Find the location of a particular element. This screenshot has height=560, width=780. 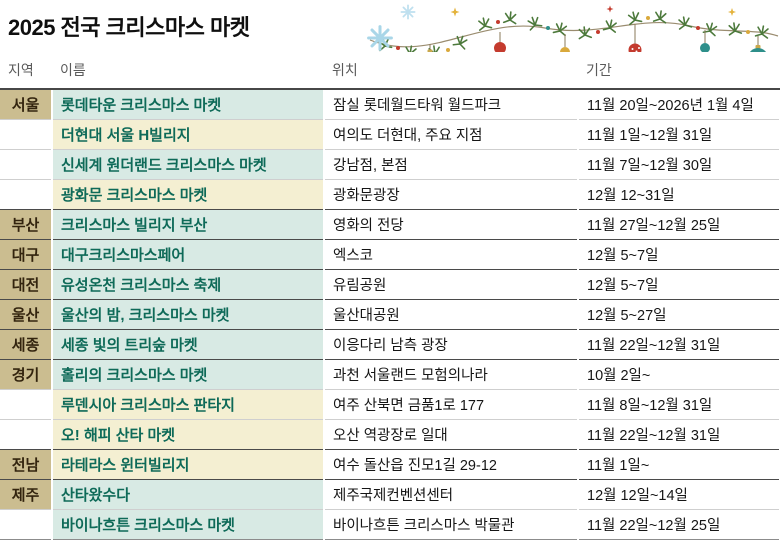

sparkle-icon is located at coordinates (593, 11).